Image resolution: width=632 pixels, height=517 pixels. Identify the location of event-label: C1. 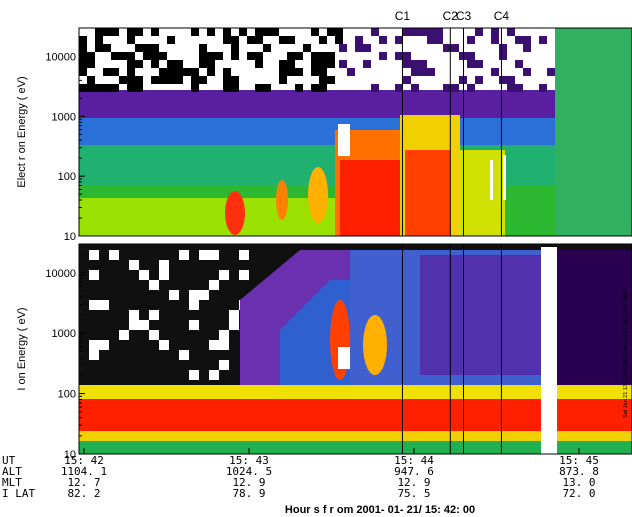
(403, 16).